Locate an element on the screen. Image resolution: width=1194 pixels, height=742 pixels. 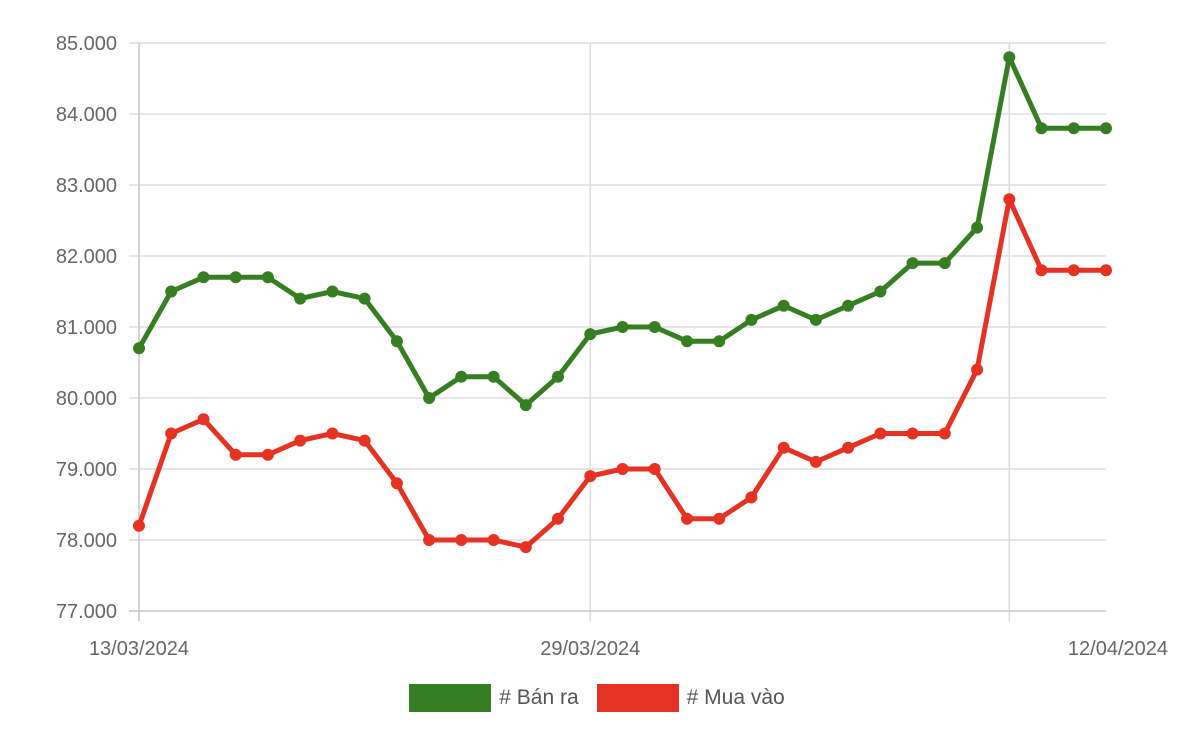
y-tick-label: 78.000 is located at coordinates (86, 541).